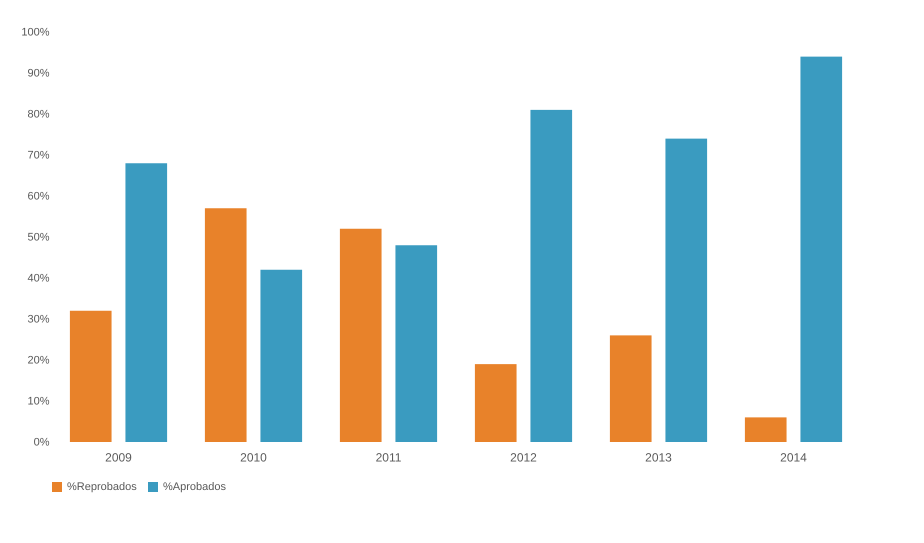 The height and width of the screenshot is (543, 924). What do you see at coordinates (38, 402) in the screenshot?
I see `y-tick-label: 10%` at bounding box center [38, 402].